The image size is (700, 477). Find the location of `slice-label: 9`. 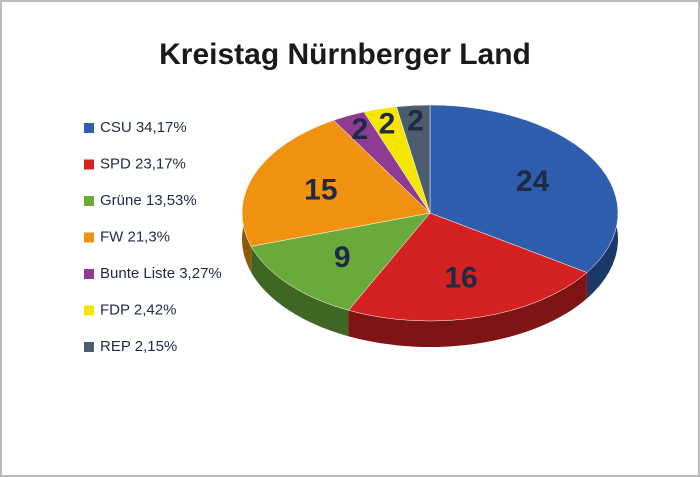

slice-label: 9 is located at coordinates (342, 257).